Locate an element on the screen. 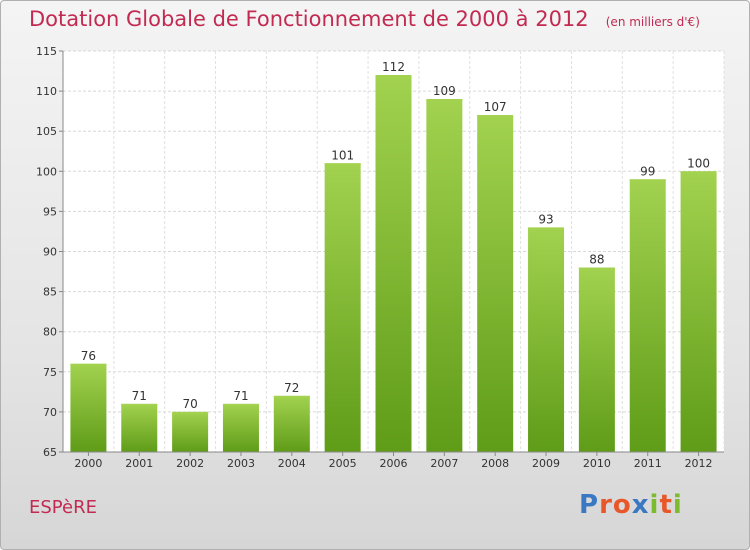 Image resolution: width=750 pixels, height=550 pixels. x-tick-label: 2004 is located at coordinates (292, 463).